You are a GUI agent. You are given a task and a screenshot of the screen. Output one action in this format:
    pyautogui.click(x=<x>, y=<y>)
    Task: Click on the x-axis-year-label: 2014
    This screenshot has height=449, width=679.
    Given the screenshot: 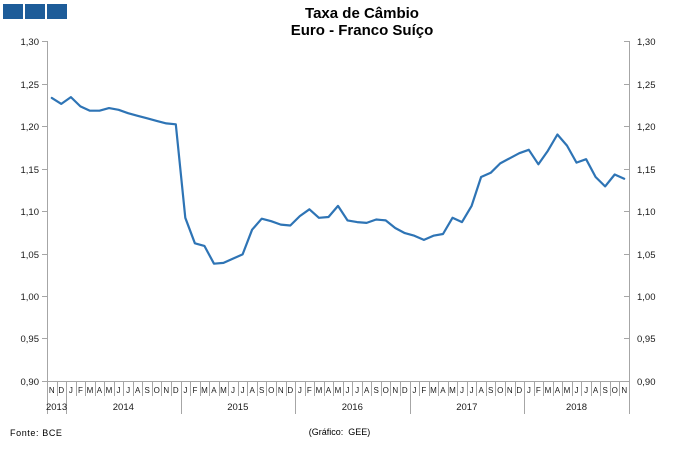 What is the action you would take?
    pyautogui.click(x=123, y=407)
    